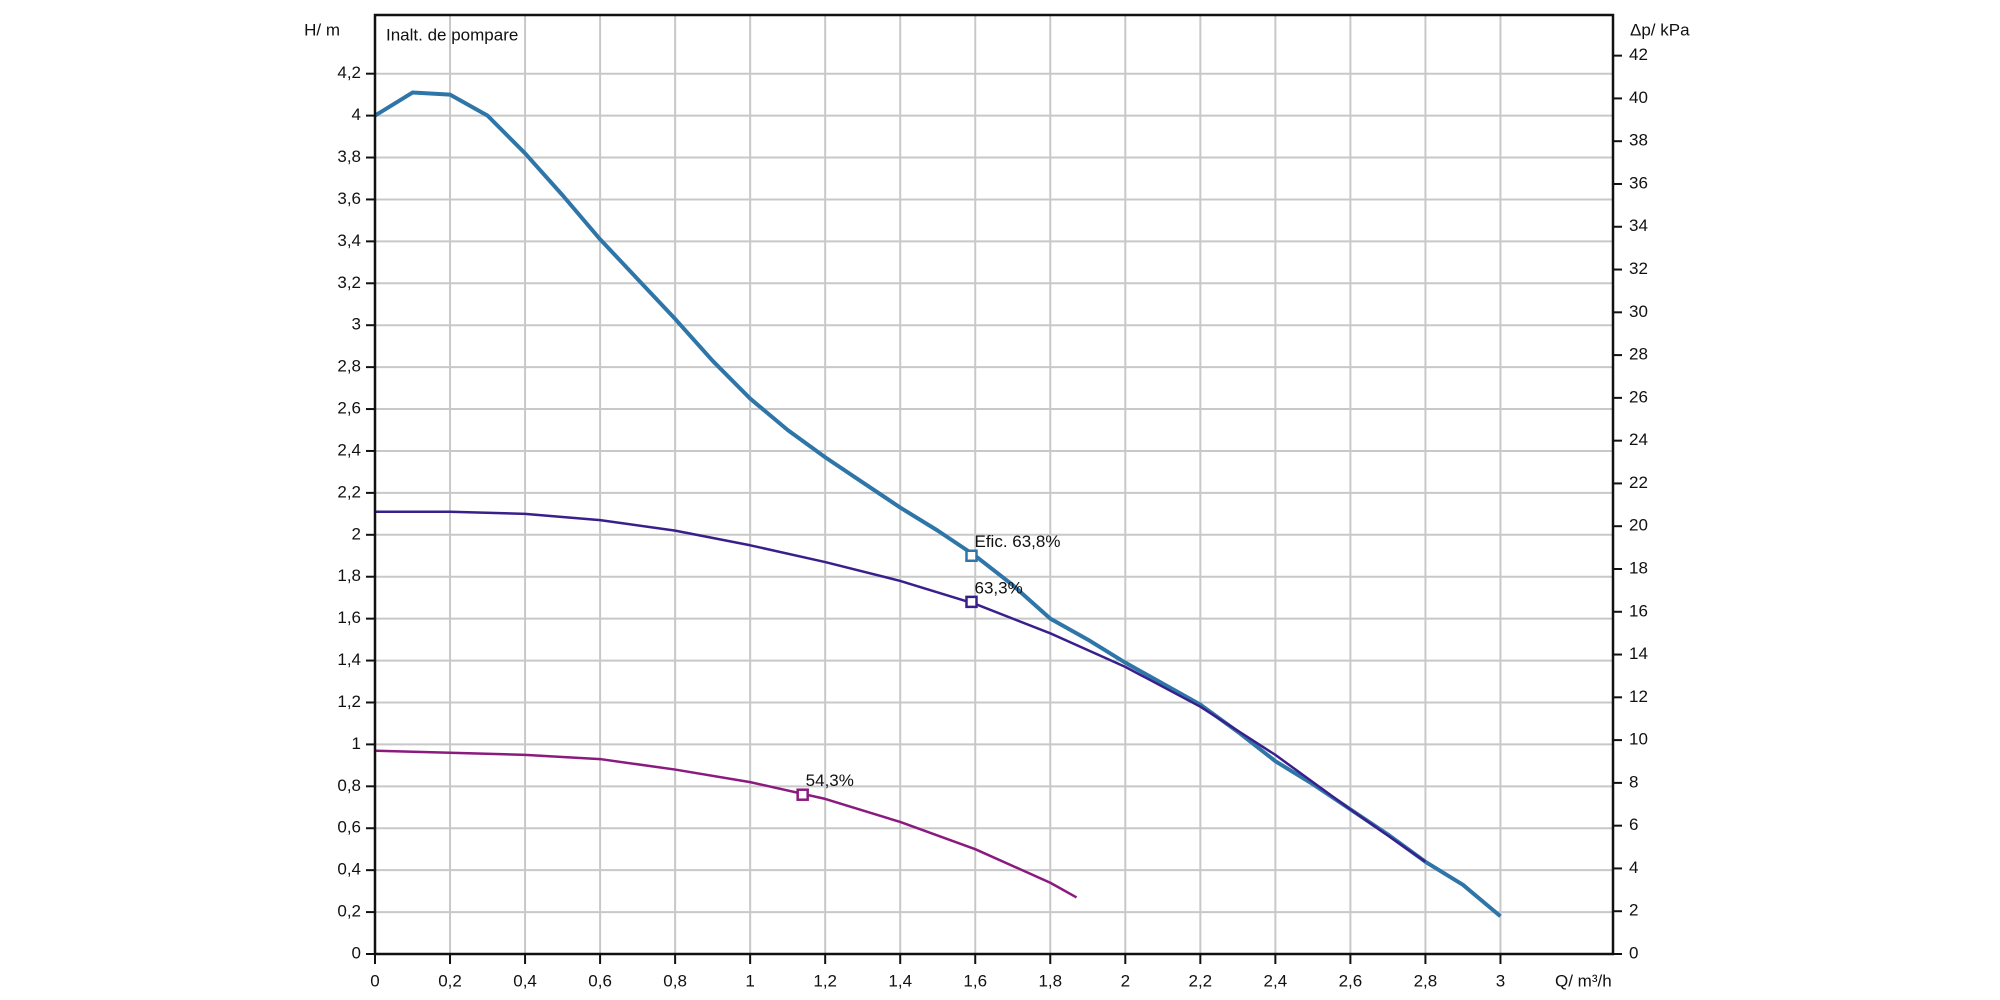 The image size is (2000, 1000). Describe the element at coordinates (1638, 354) in the screenshot. I see `y2-tick-label: 28` at that location.